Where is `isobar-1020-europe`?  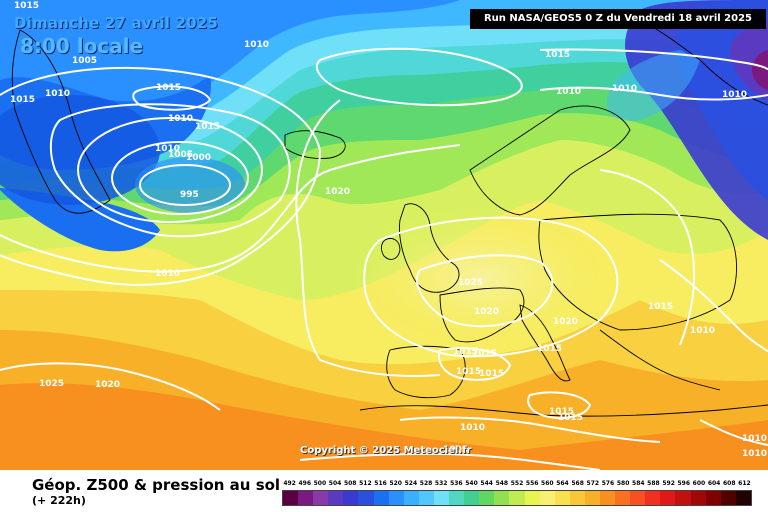
isobar-1020-europe is located at coordinates (491, 287).